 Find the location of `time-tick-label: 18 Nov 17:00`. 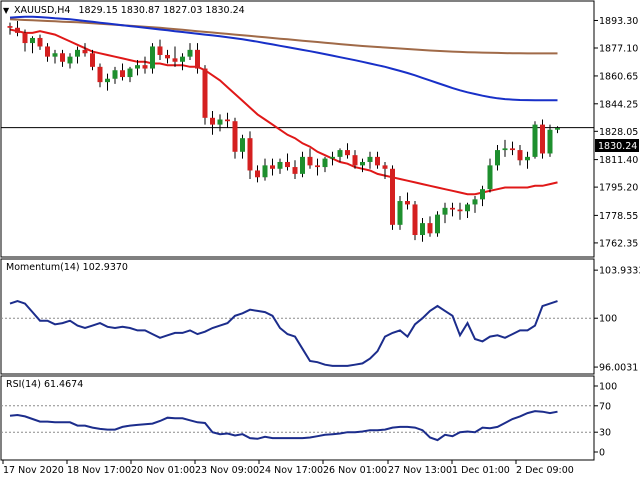

time-tick-label: 18 Nov 17:00 is located at coordinates (99, 470).